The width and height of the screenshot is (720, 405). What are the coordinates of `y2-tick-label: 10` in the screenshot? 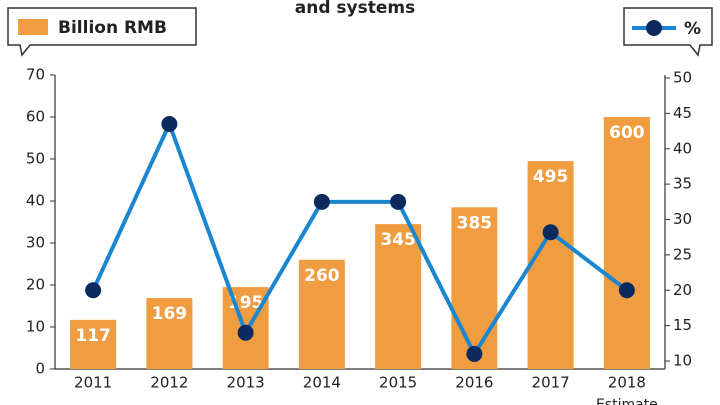 It's located at (682, 361).